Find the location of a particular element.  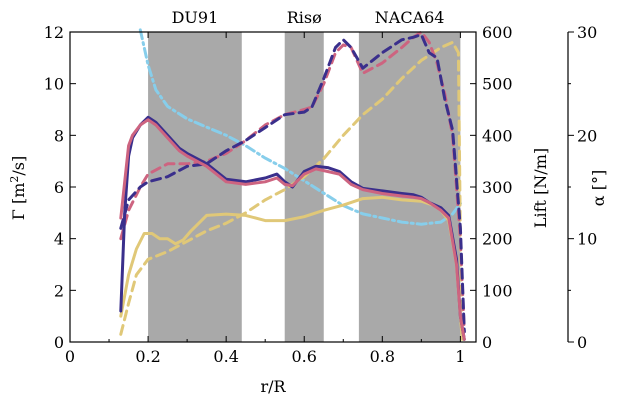

y-tick-label-4: 8 is located at coordinates (59, 135).